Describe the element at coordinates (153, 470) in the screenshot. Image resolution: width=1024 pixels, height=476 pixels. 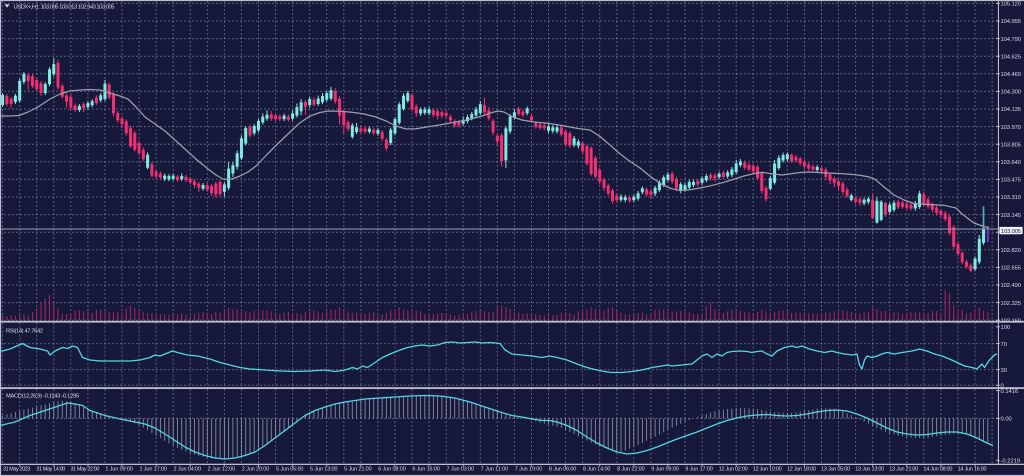
I see `svg-text: 1 Jun 17:00` at that location.